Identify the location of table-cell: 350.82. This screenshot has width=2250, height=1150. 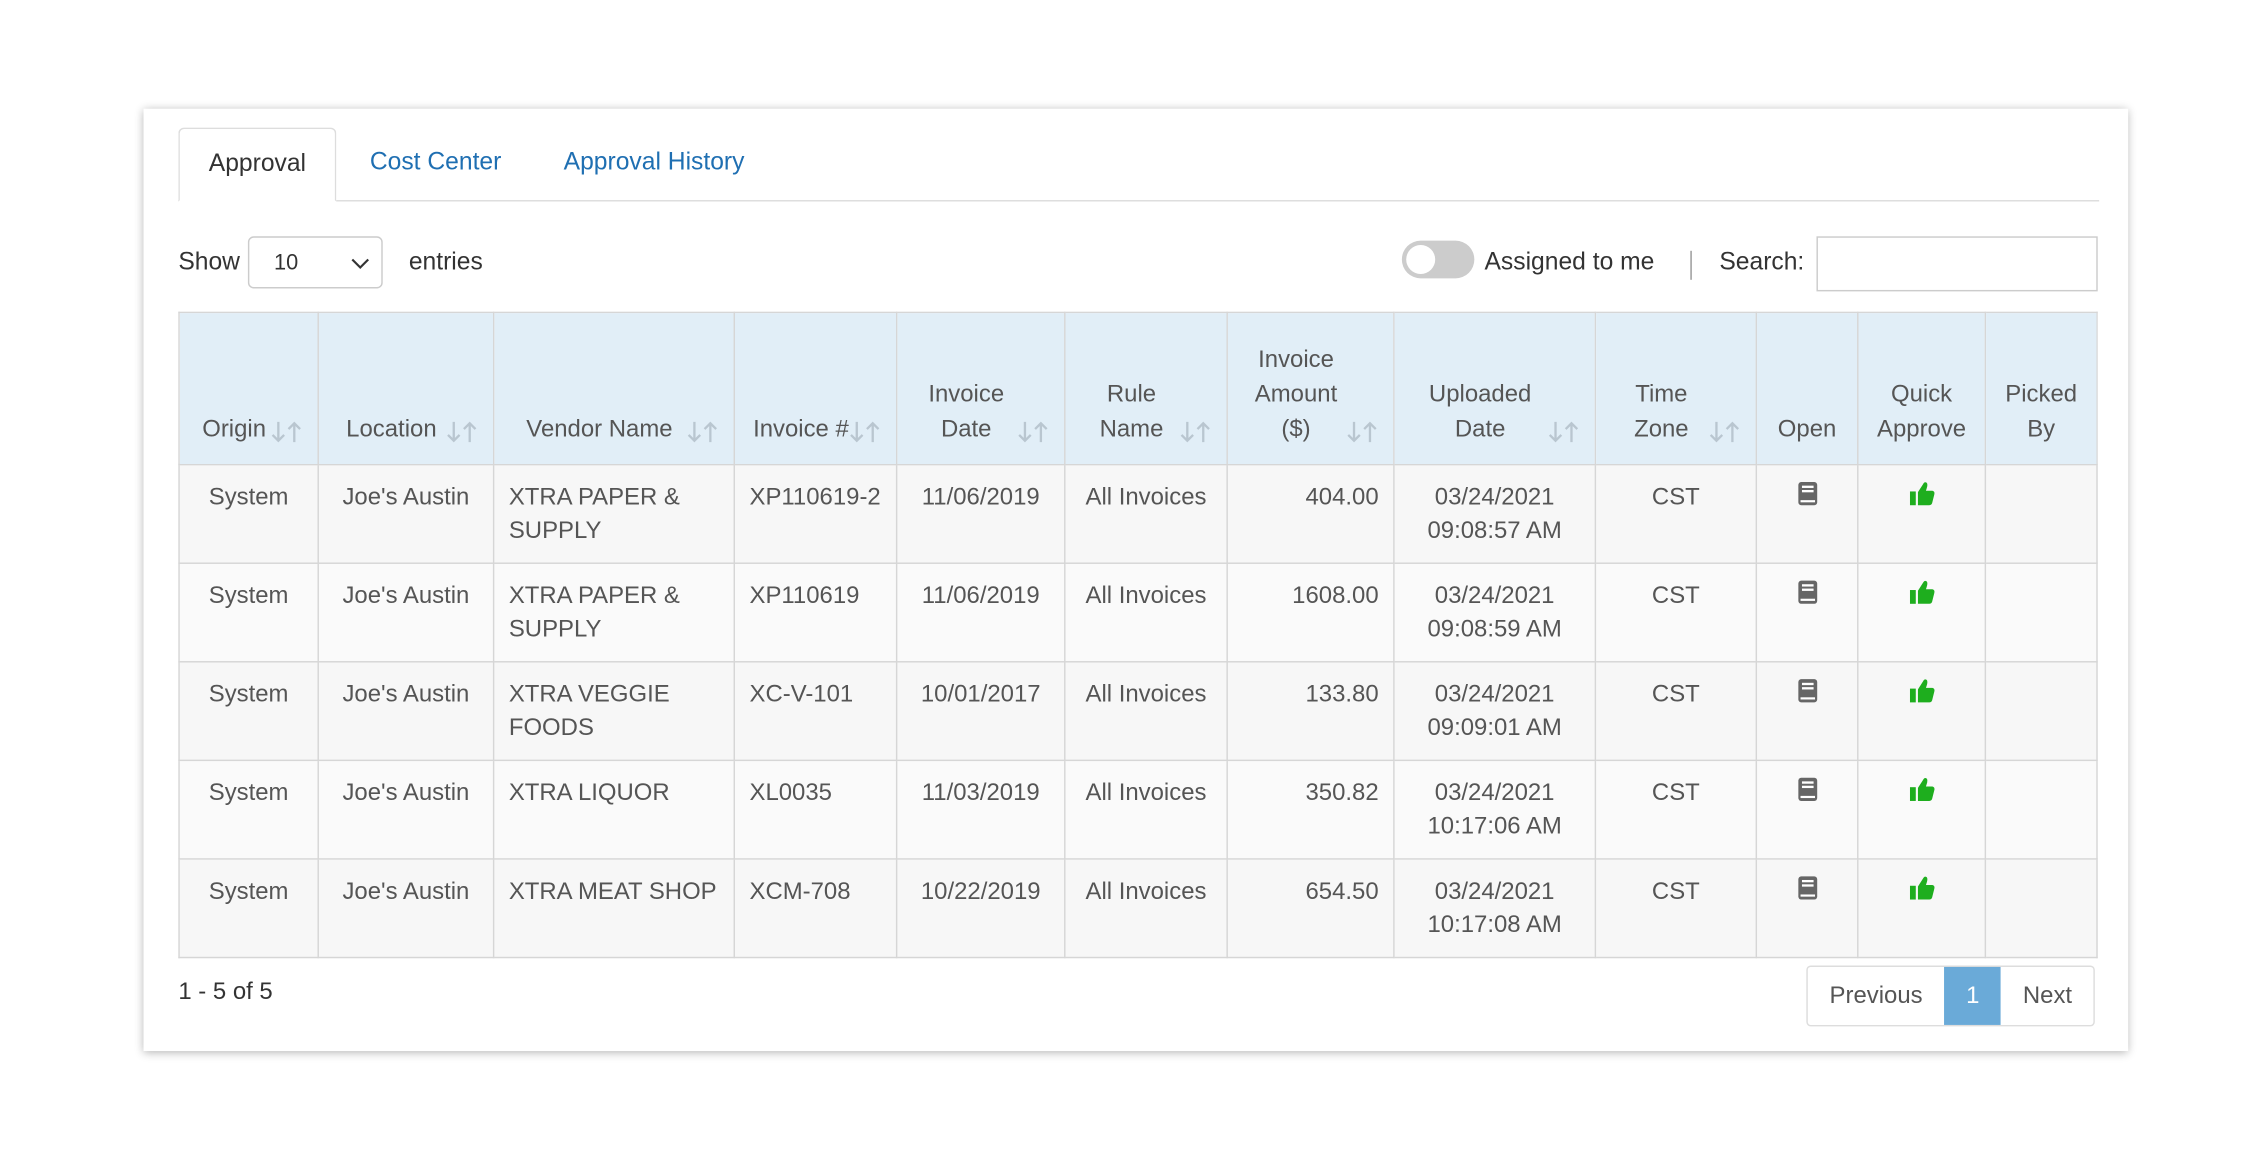
(1310, 809).